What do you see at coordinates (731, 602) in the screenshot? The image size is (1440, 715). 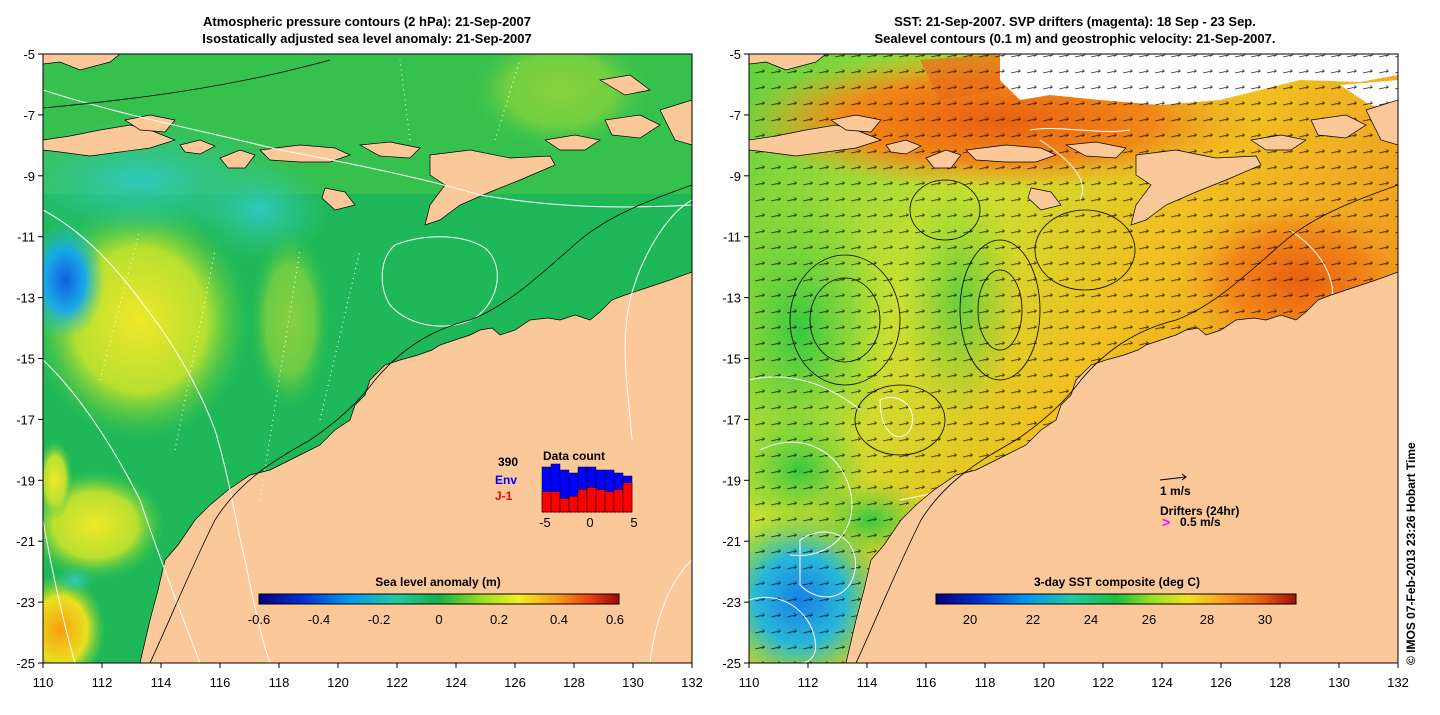 I see `right-lat-tick-9: -23` at bounding box center [731, 602].